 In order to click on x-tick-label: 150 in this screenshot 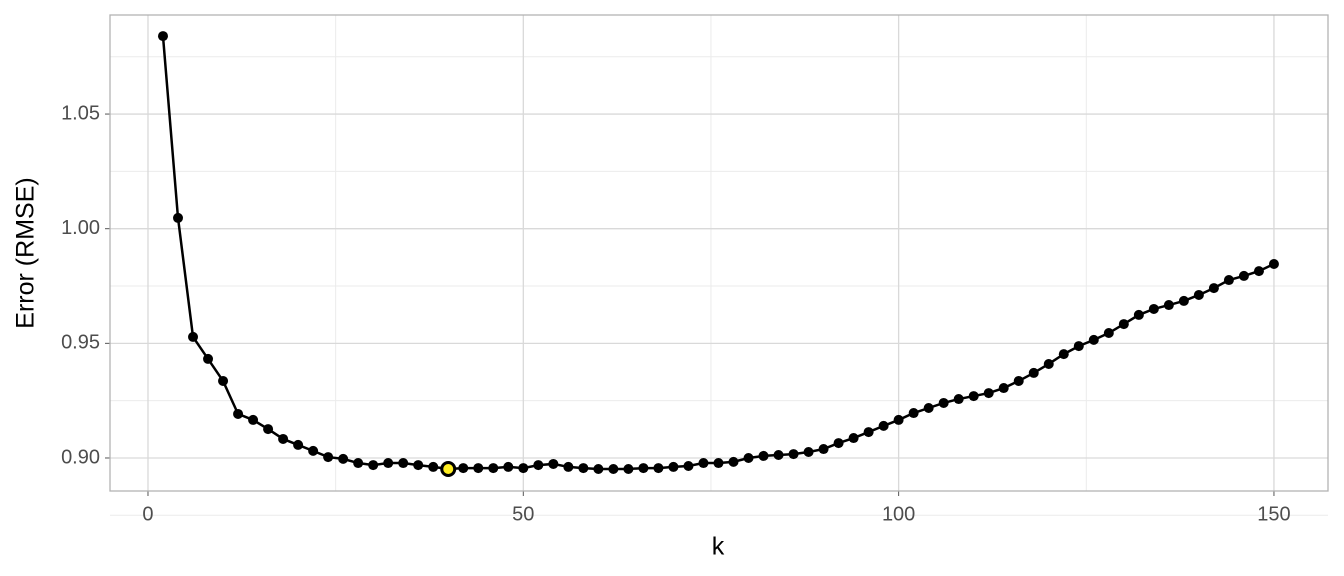, I will do `click(1273, 514)`.